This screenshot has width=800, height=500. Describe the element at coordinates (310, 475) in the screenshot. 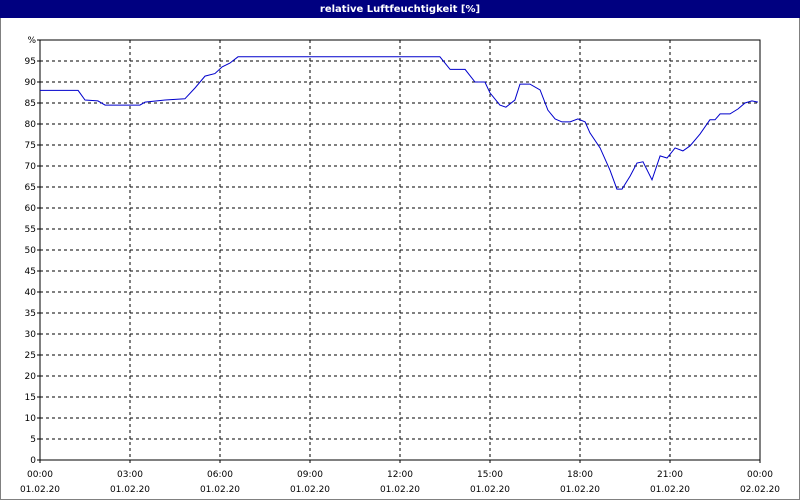

I see `x-tick-label: 09:00` at that location.